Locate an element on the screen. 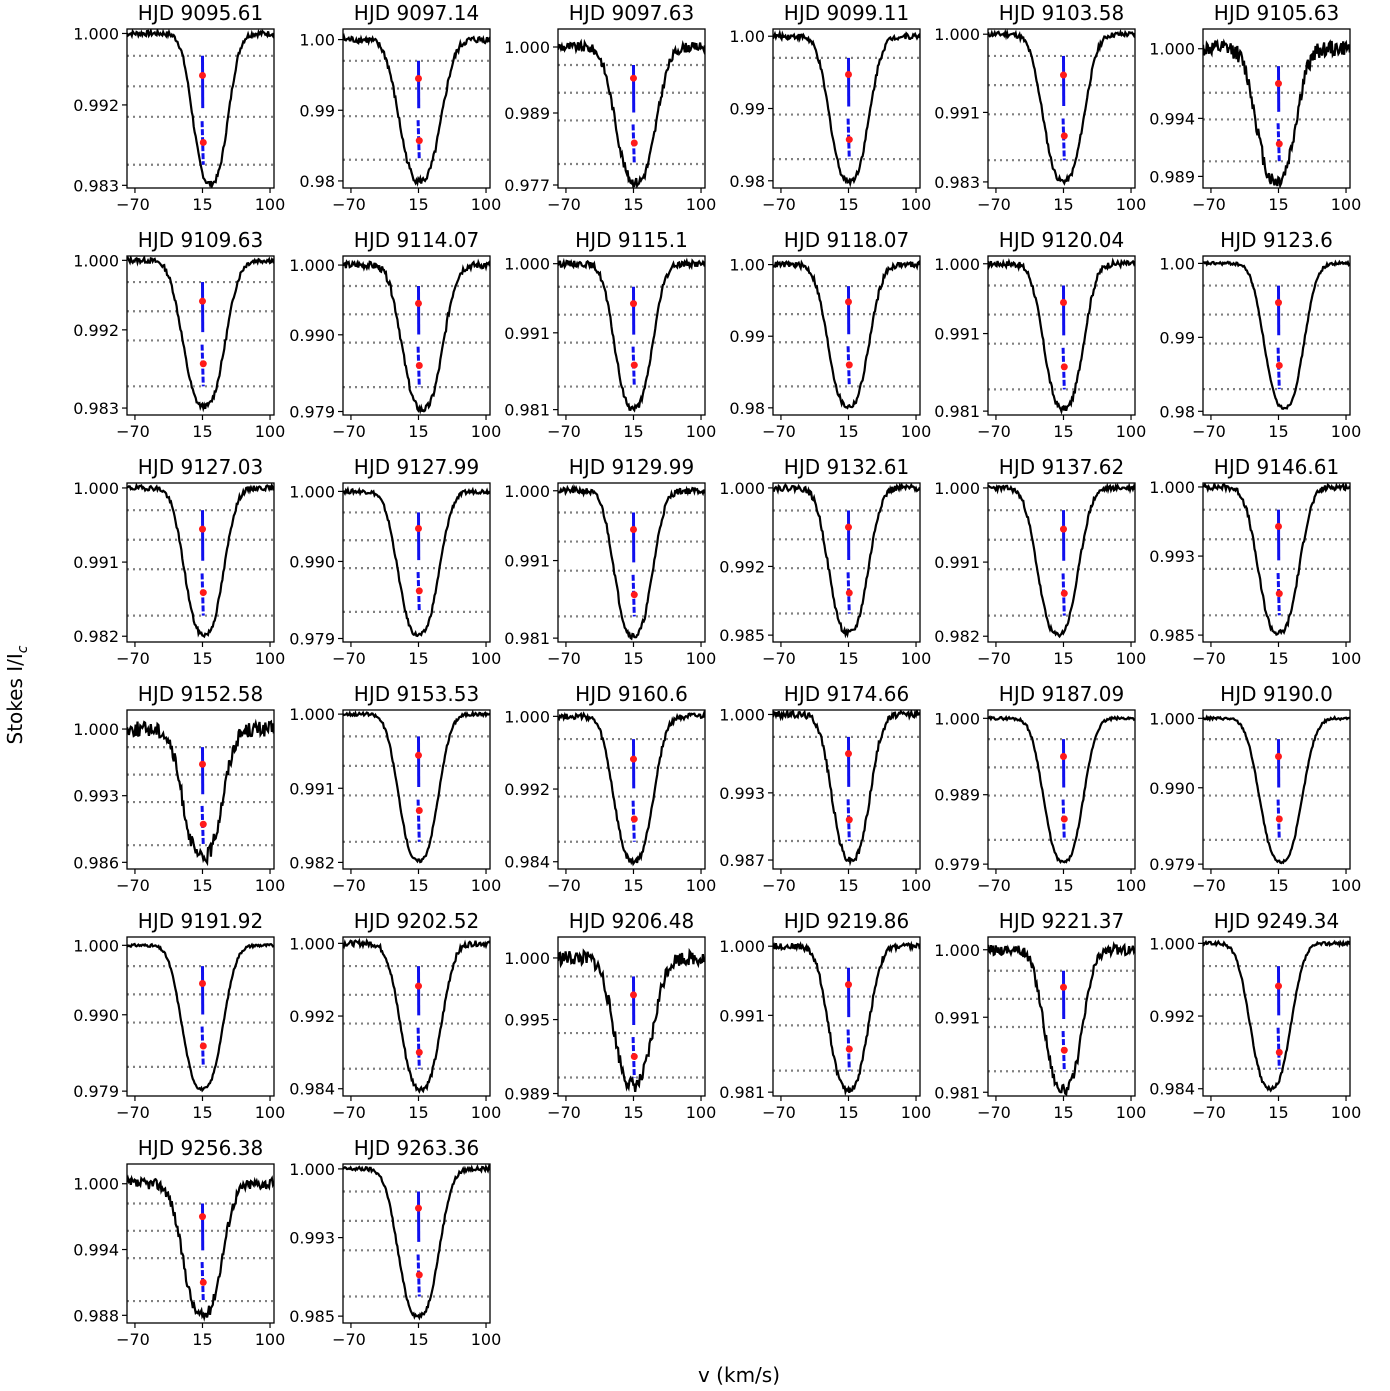 This screenshot has width=1390, height=1391. panel-title: HJD 9114.07 is located at coordinates (416, 240).